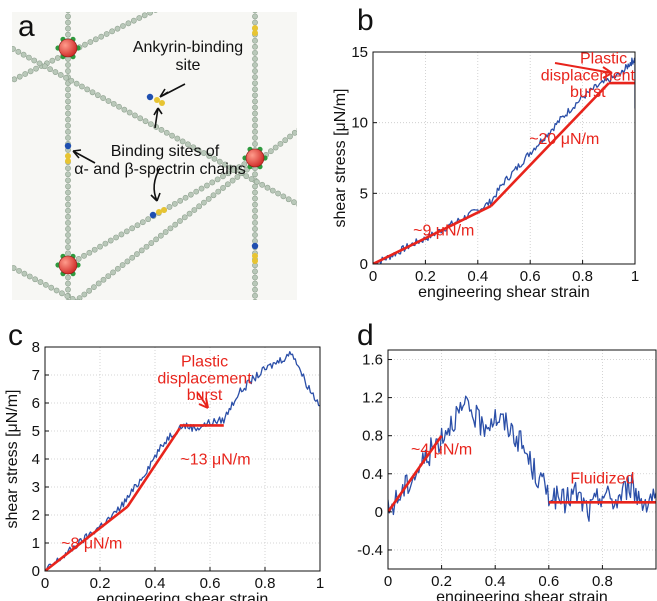 The width and height of the screenshot is (657, 601). What do you see at coordinates (153, 467) in the screenshot?
I see `fit-line` at bounding box center [153, 467].